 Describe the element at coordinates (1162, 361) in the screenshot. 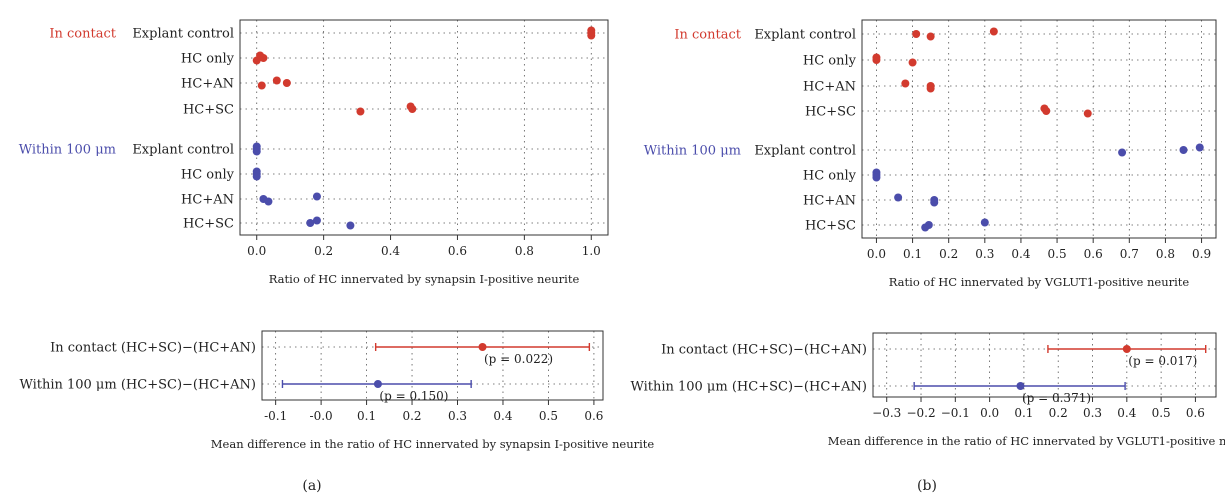

I see `p-value-label: (p = 0.017)` at that location.